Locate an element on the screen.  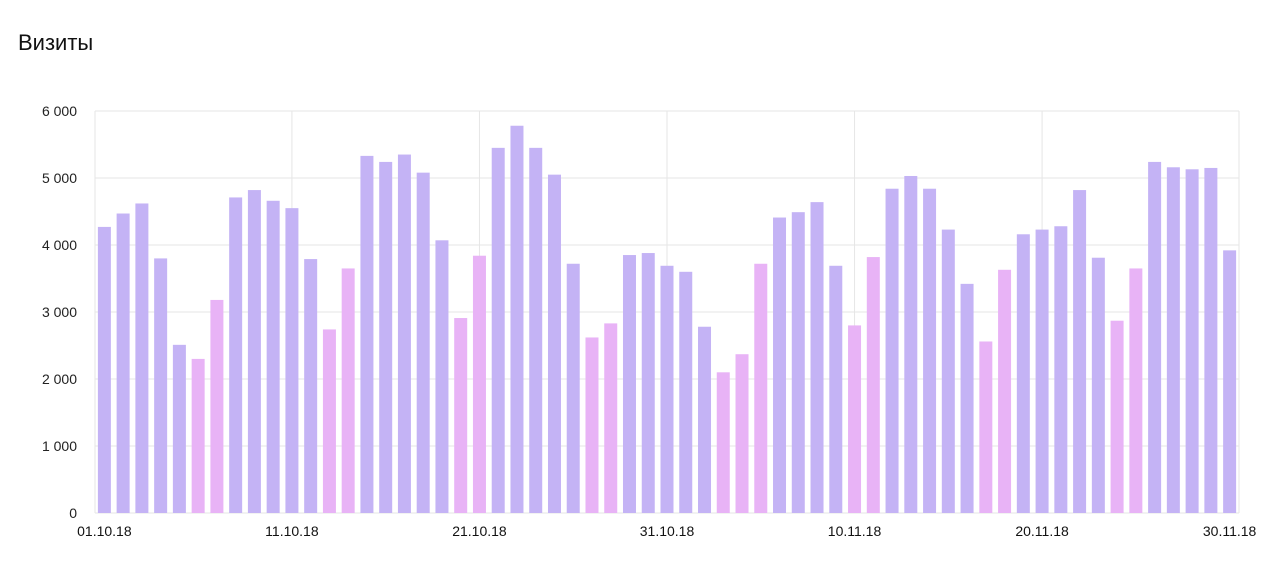
y-tick-label: 5 000 is located at coordinates (59, 178).